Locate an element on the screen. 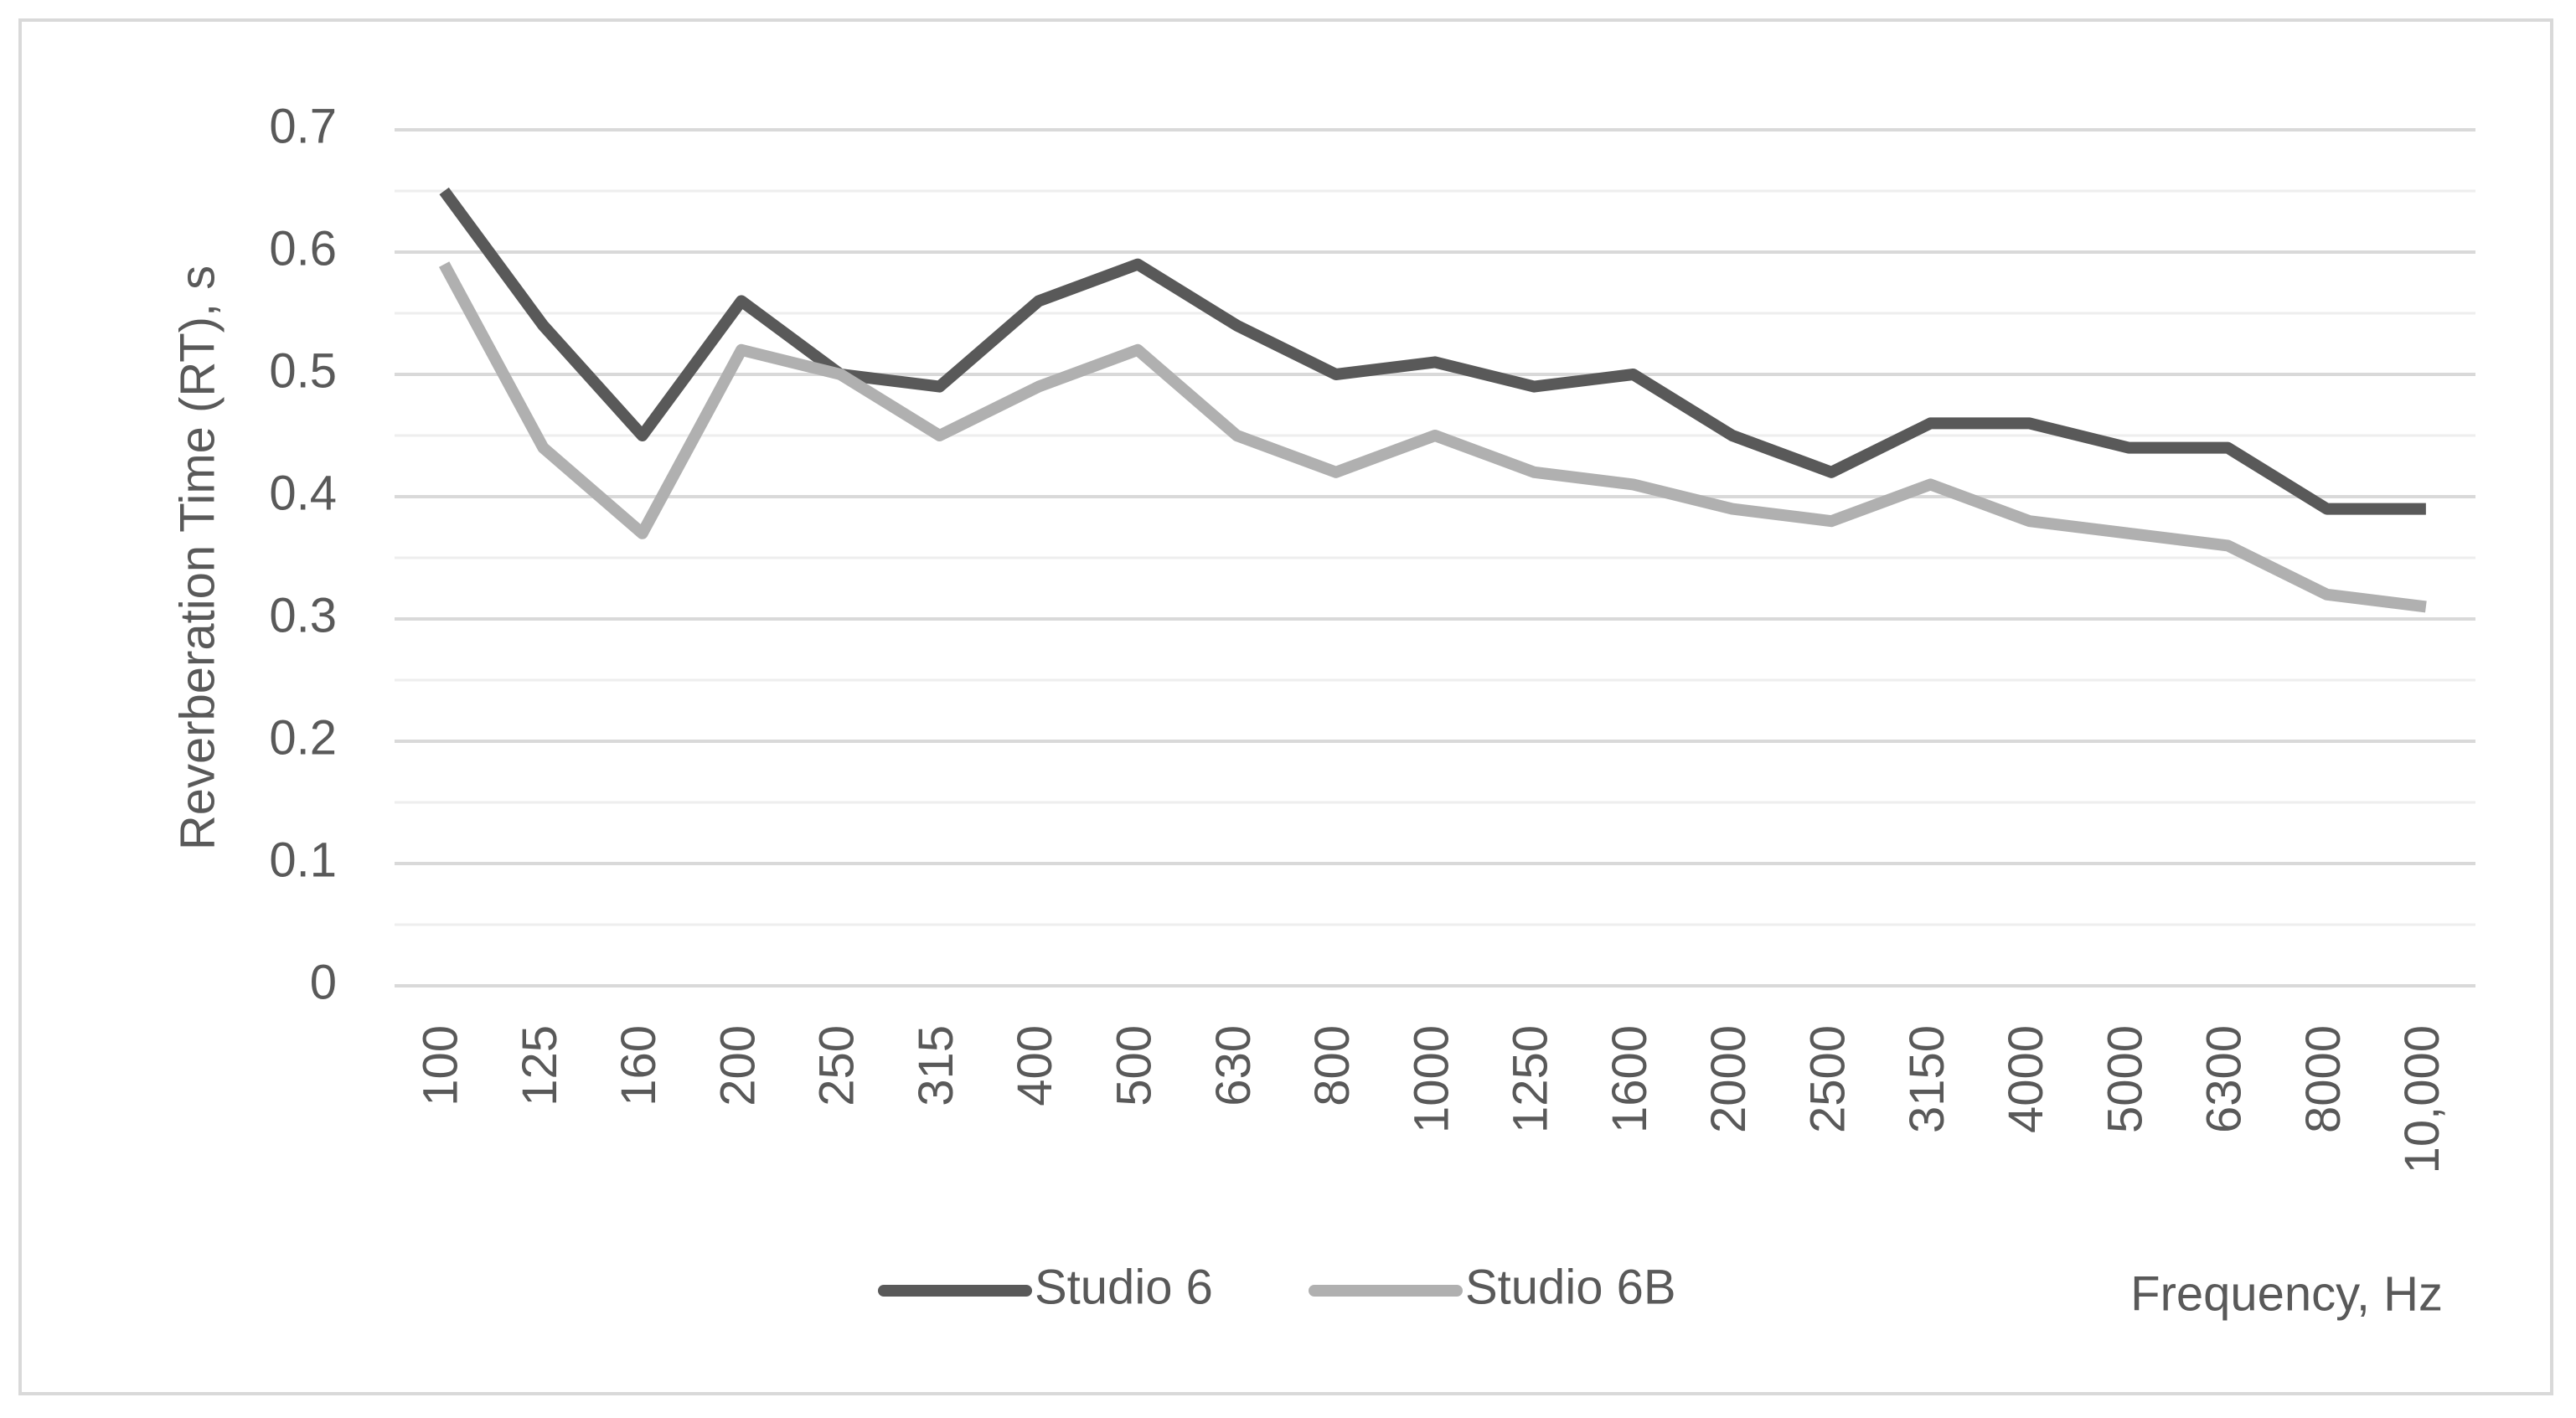 The image size is (2576, 1418). x-tick-label: 2000 is located at coordinates (1728, 1079).